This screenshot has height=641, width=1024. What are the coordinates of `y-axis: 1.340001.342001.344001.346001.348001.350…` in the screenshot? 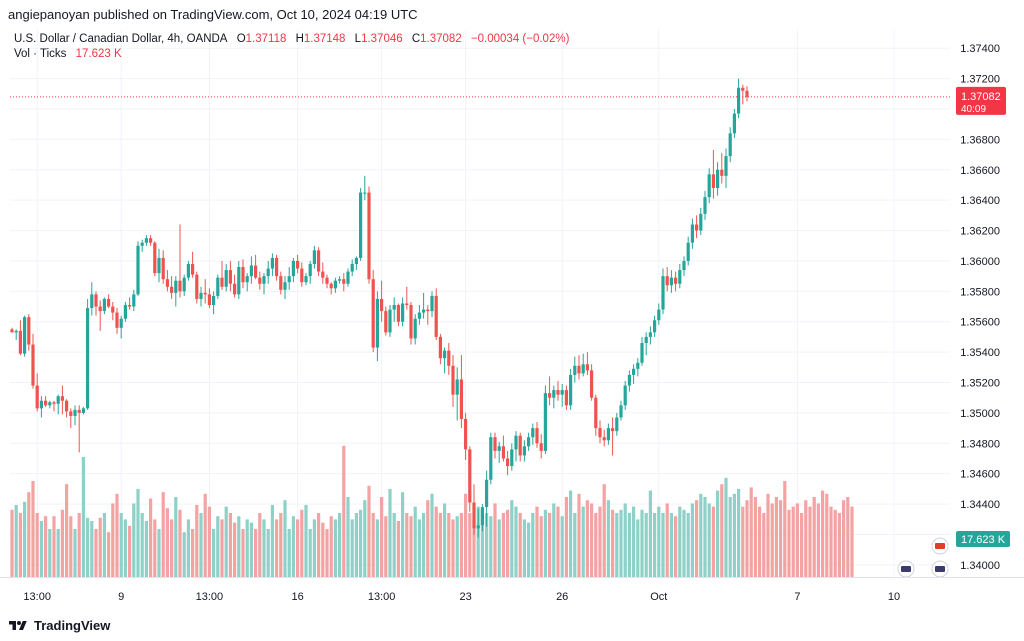 It's located at (980, 307).